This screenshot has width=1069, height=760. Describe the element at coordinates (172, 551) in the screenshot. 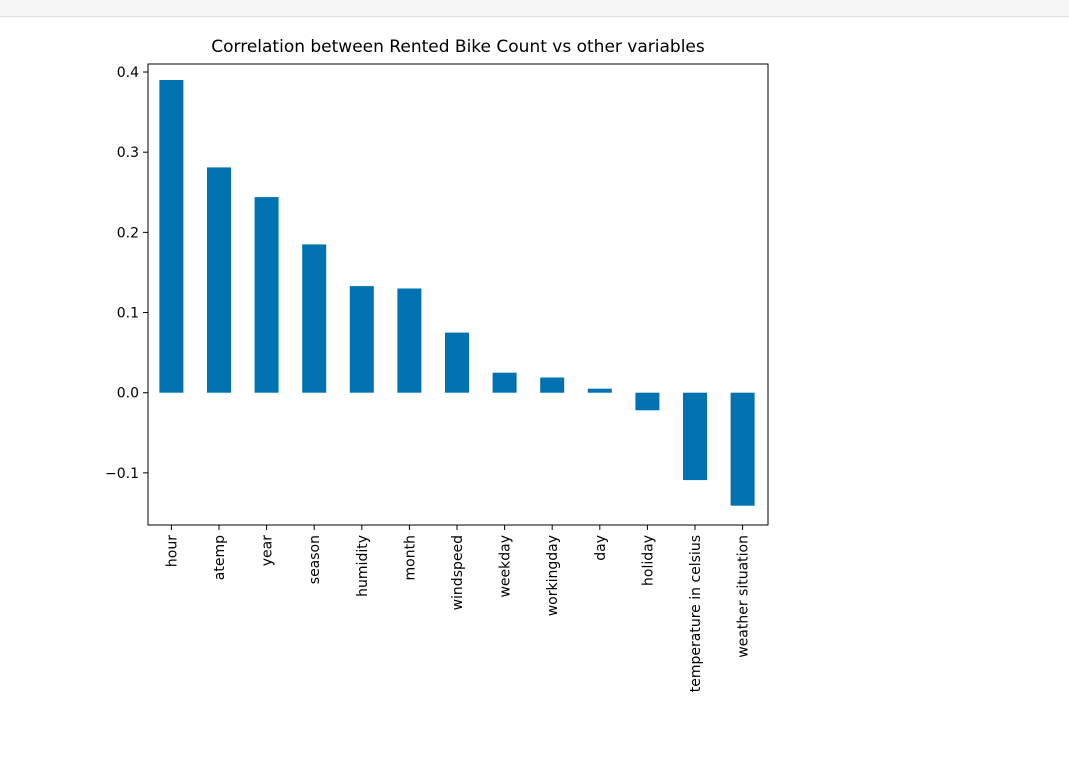

I see `x-tick-label: hour` at that location.